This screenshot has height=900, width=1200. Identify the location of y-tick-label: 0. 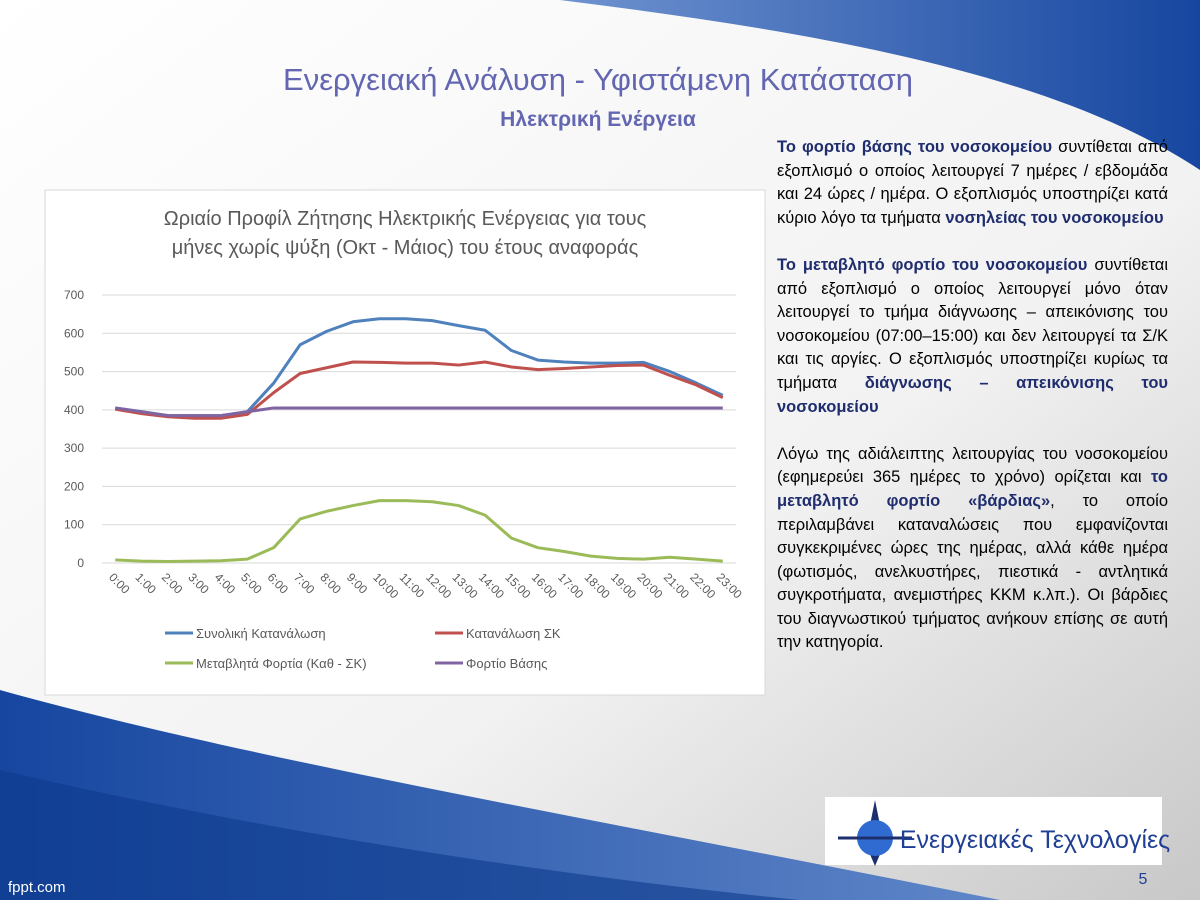
(80, 563).